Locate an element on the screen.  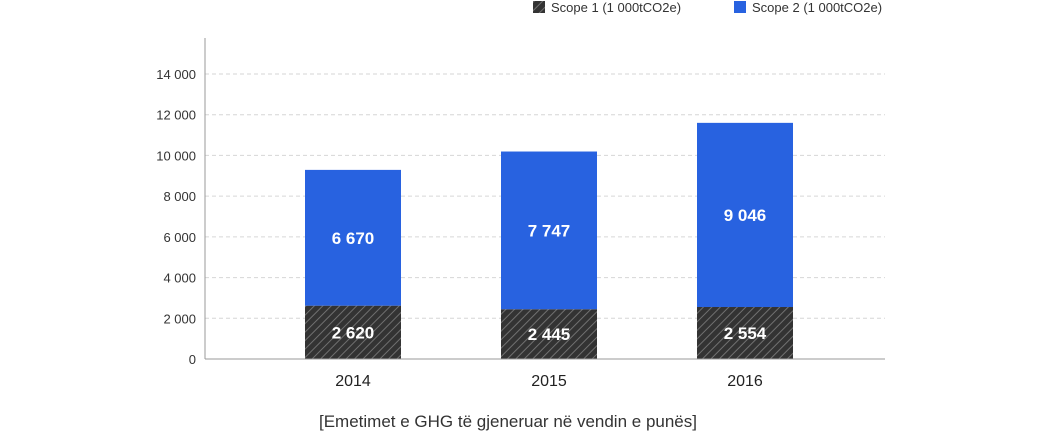
x-tick-label: 2014 is located at coordinates (353, 381).